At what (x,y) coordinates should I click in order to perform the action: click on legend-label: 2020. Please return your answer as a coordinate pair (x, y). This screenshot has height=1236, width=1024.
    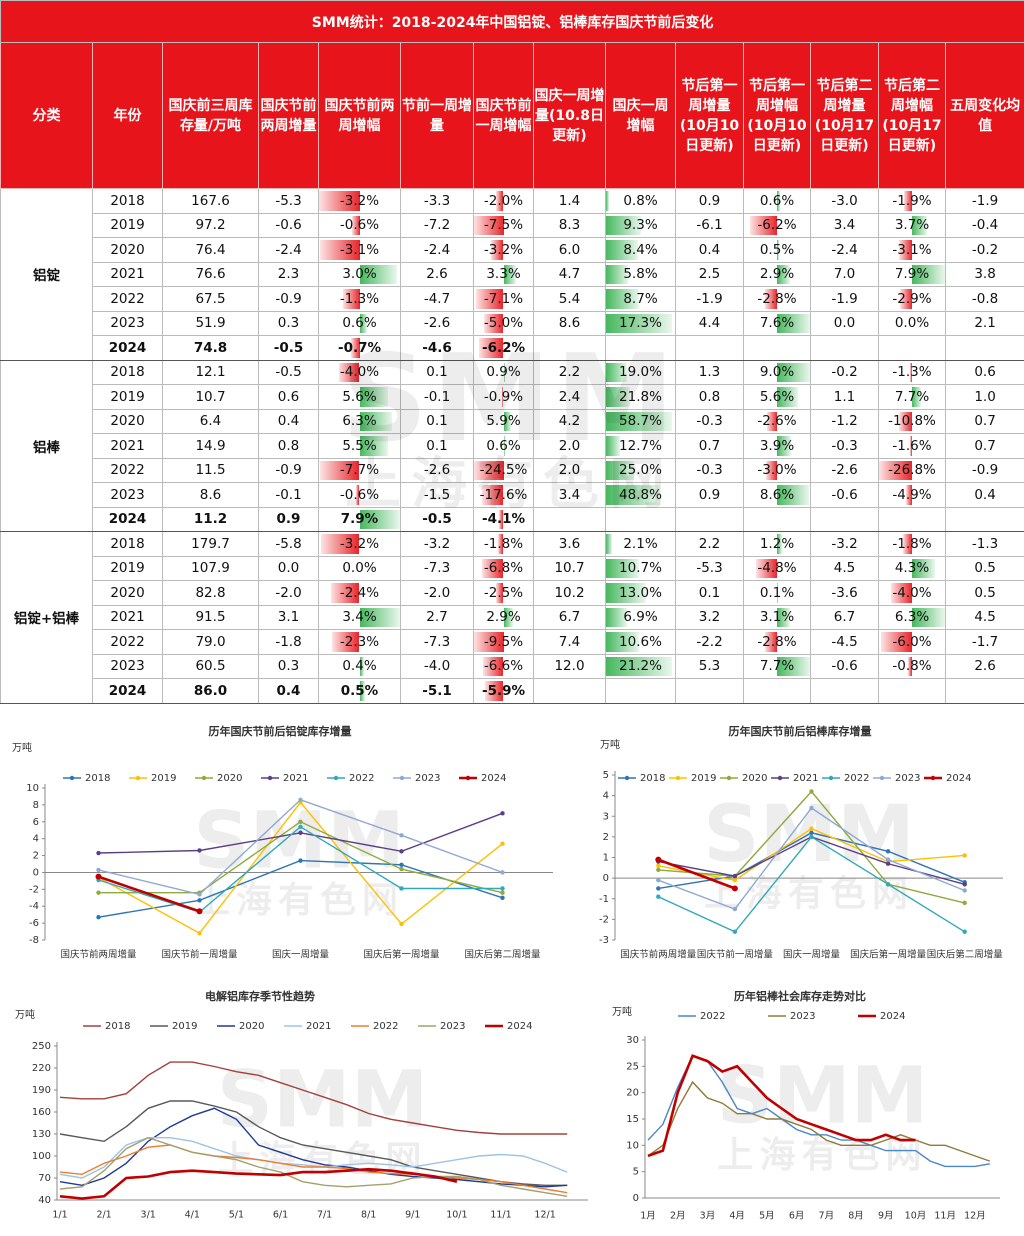
    Looking at the image, I should click on (251, 1026).